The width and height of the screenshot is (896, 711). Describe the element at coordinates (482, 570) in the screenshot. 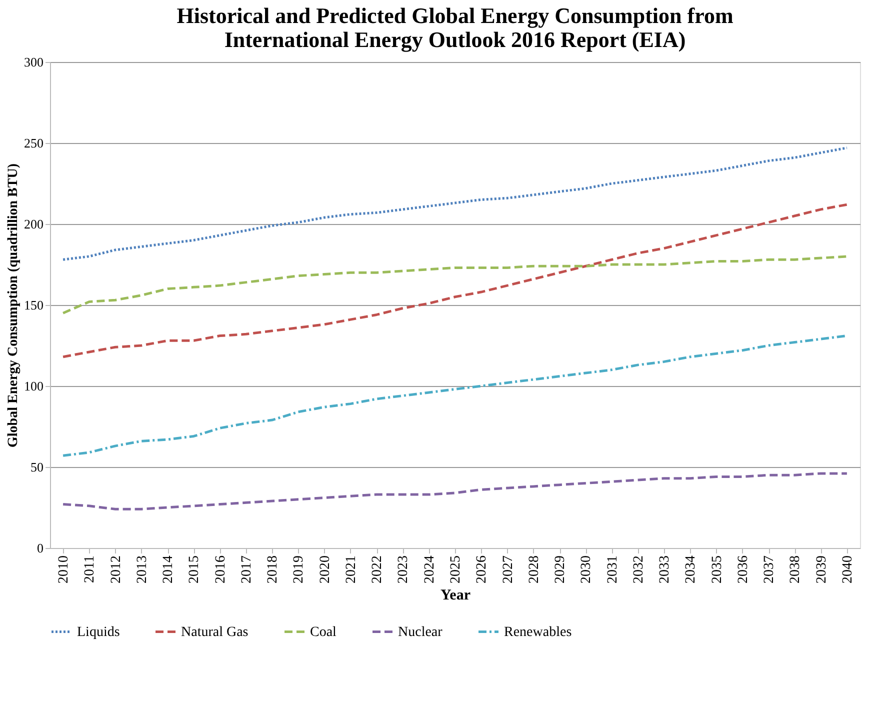

I see `x-tick-label: 2026` at that location.